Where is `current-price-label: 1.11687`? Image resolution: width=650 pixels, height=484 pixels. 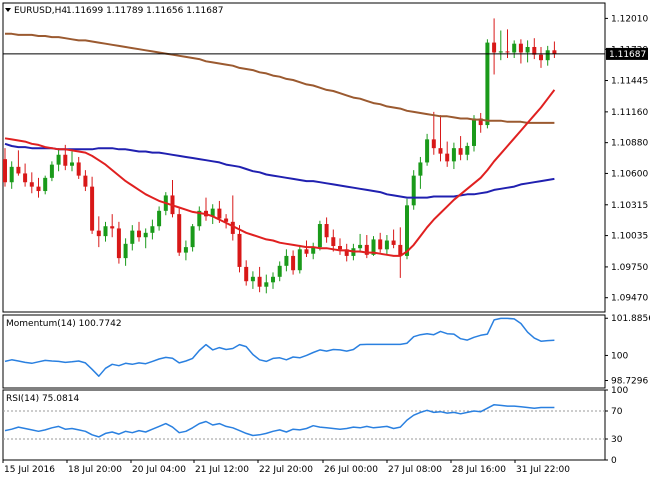
current-price-label: 1.11687 is located at coordinates (627, 55).